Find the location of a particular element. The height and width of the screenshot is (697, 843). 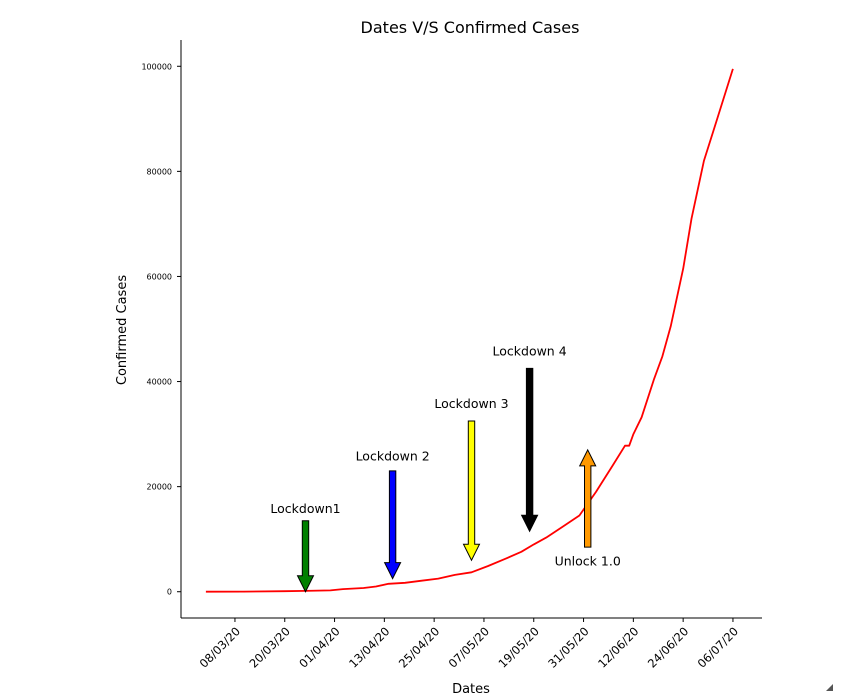

y-tick-label: 40000 is located at coordinates (159, 382).